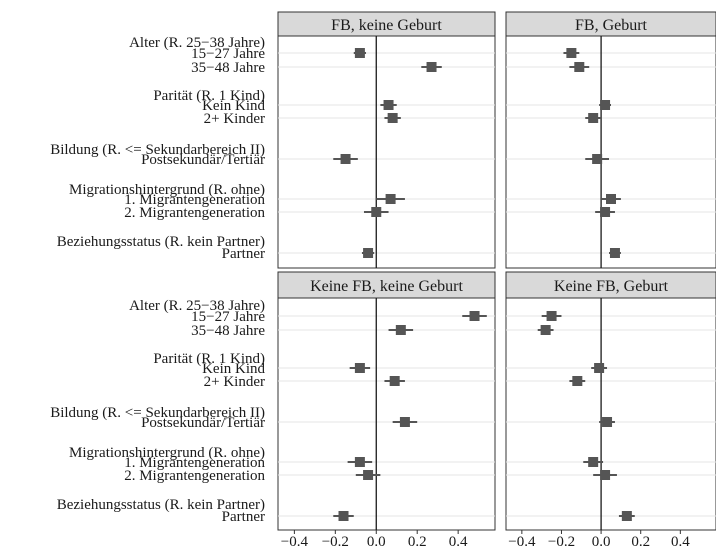  I want to click on panel-title: FB, keine Geburt, so click(386, 25).